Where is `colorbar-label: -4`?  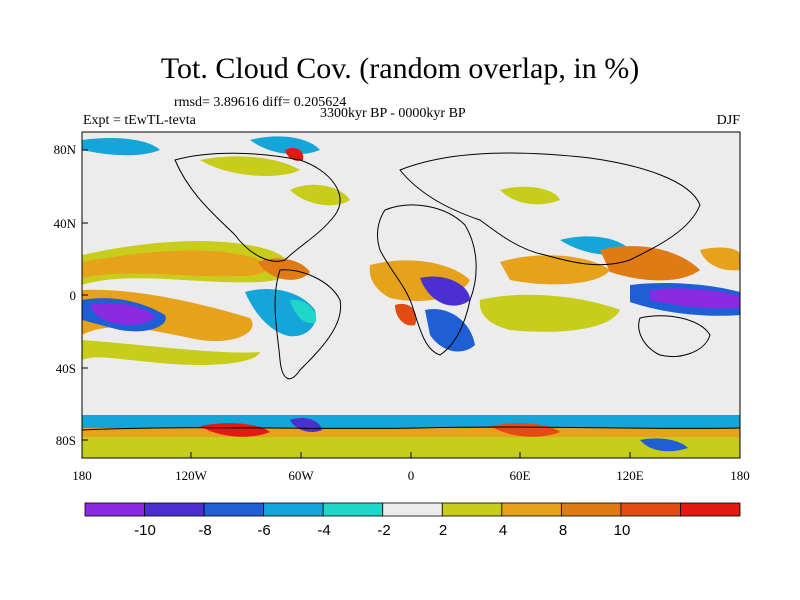
colorbar-label: -4 is located at coordinates (323, 530).